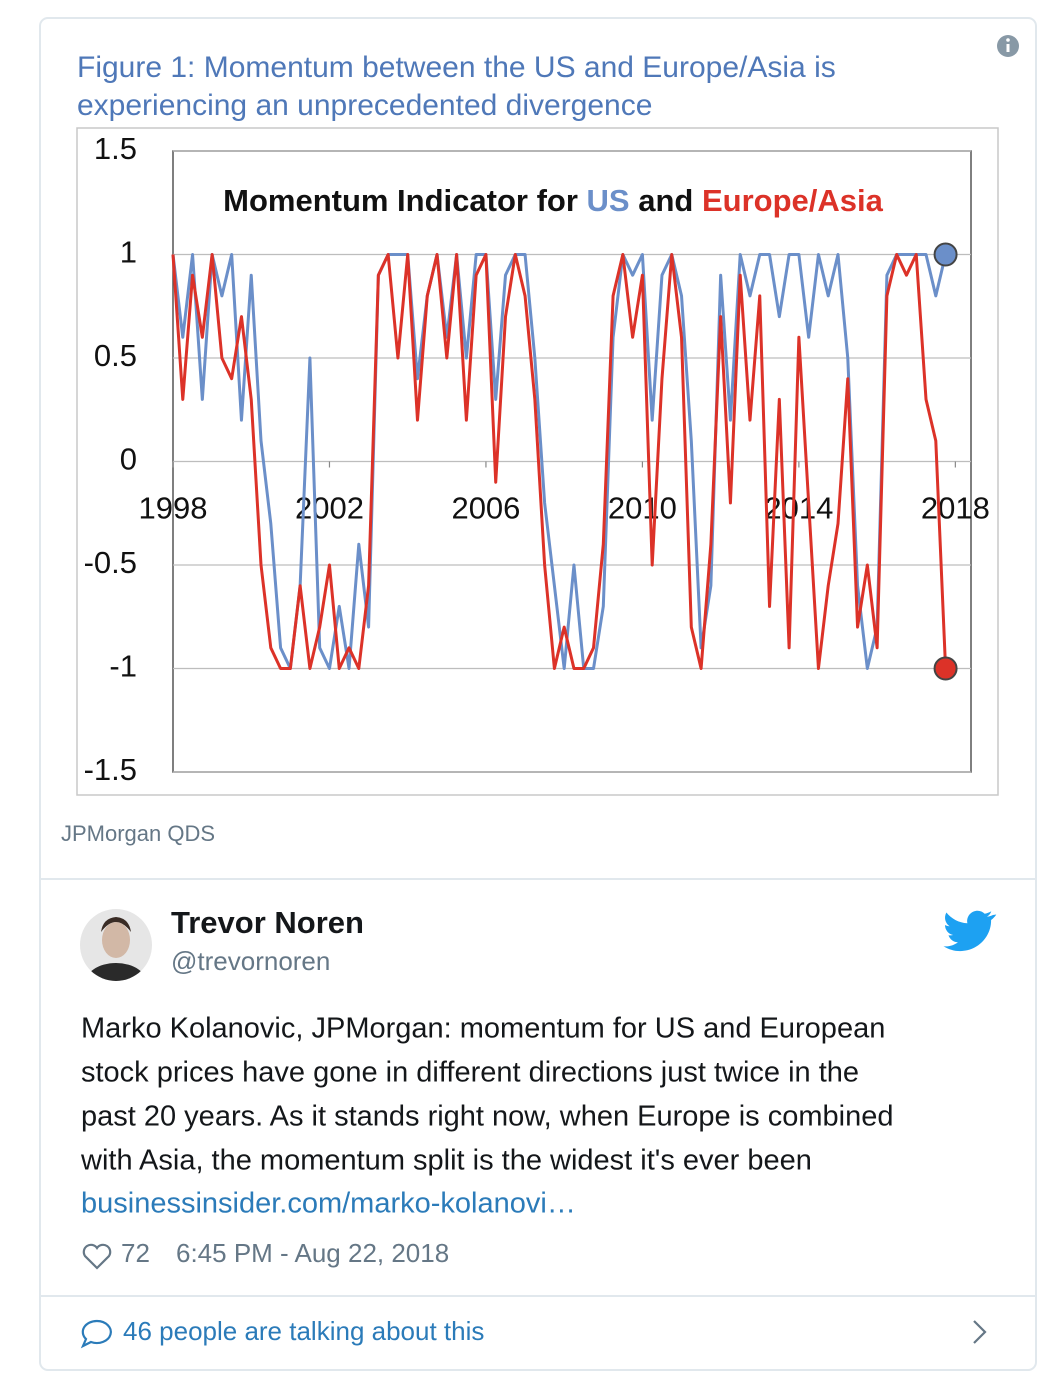  I want to click on image-source: JPMorgan QDS, so click(138, 833).